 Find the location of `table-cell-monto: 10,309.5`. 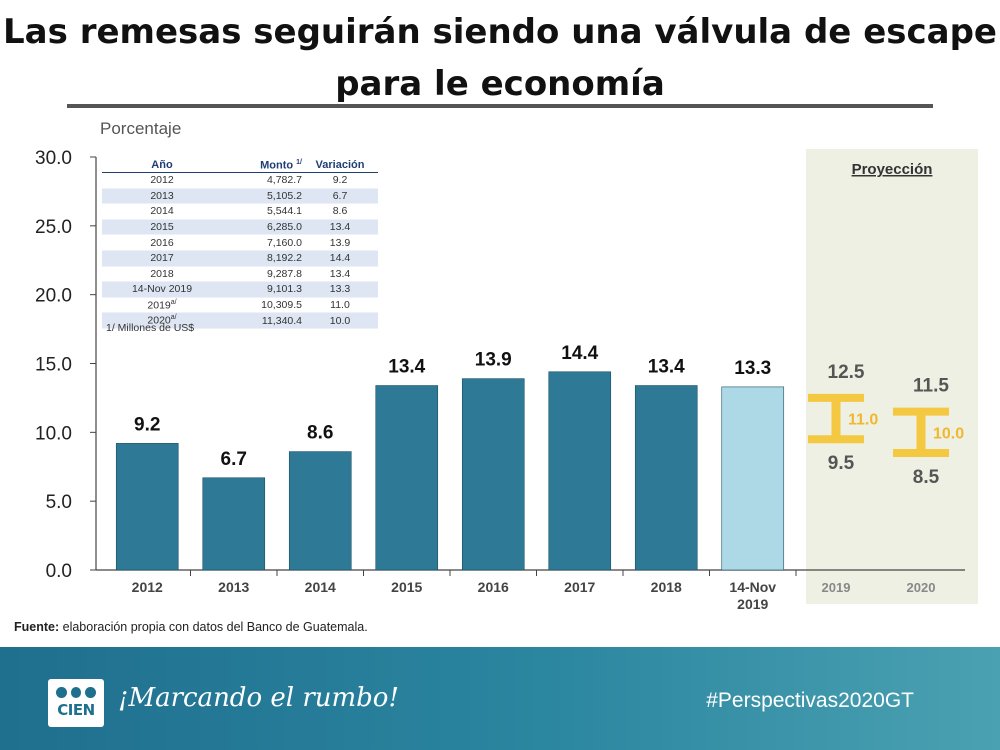

table-cell-monto: 10,309.5 is located at coordinates (262, 305).